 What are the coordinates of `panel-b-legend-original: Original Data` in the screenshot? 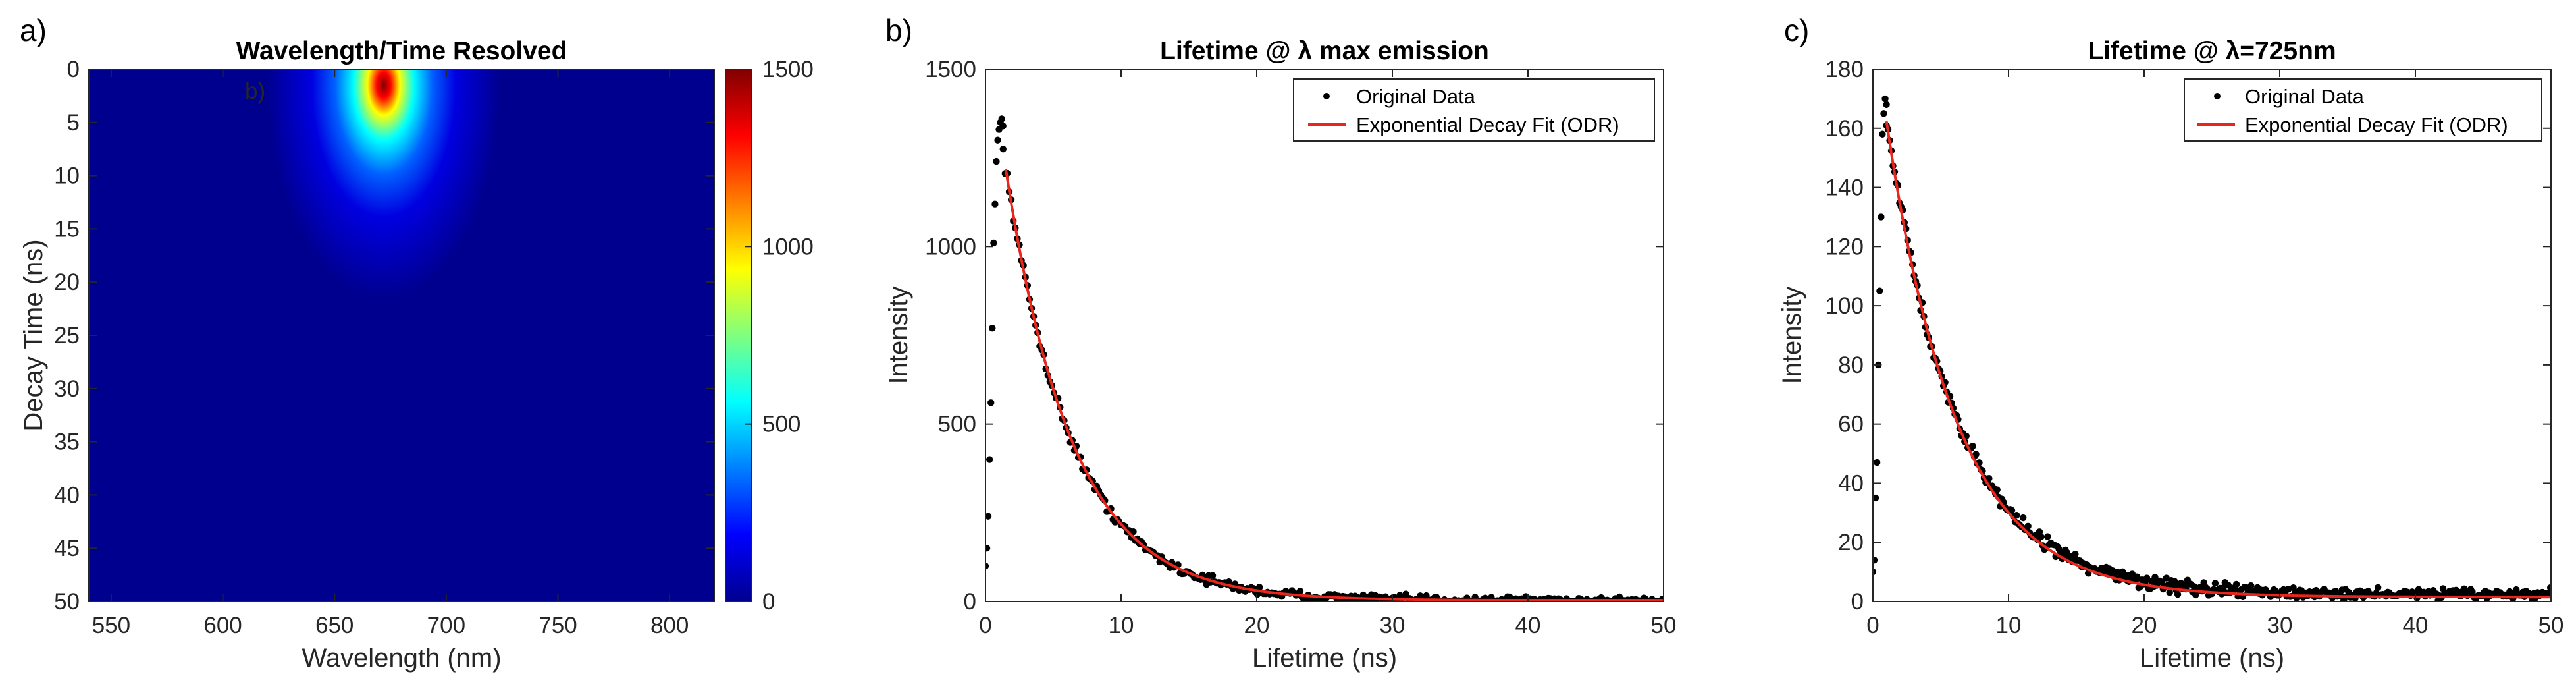 It's located at (1416, 97).